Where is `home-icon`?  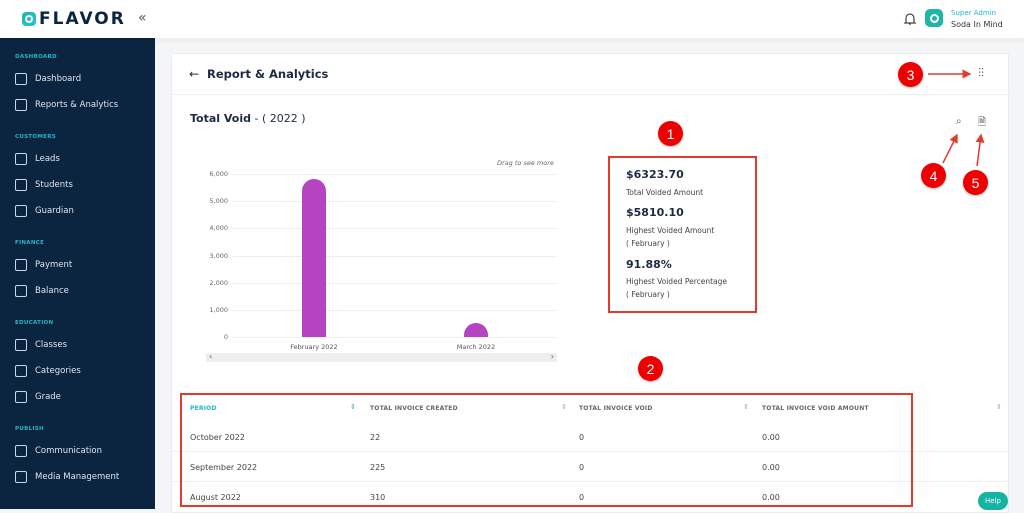 home-icon is located at coordinates (21, 79).